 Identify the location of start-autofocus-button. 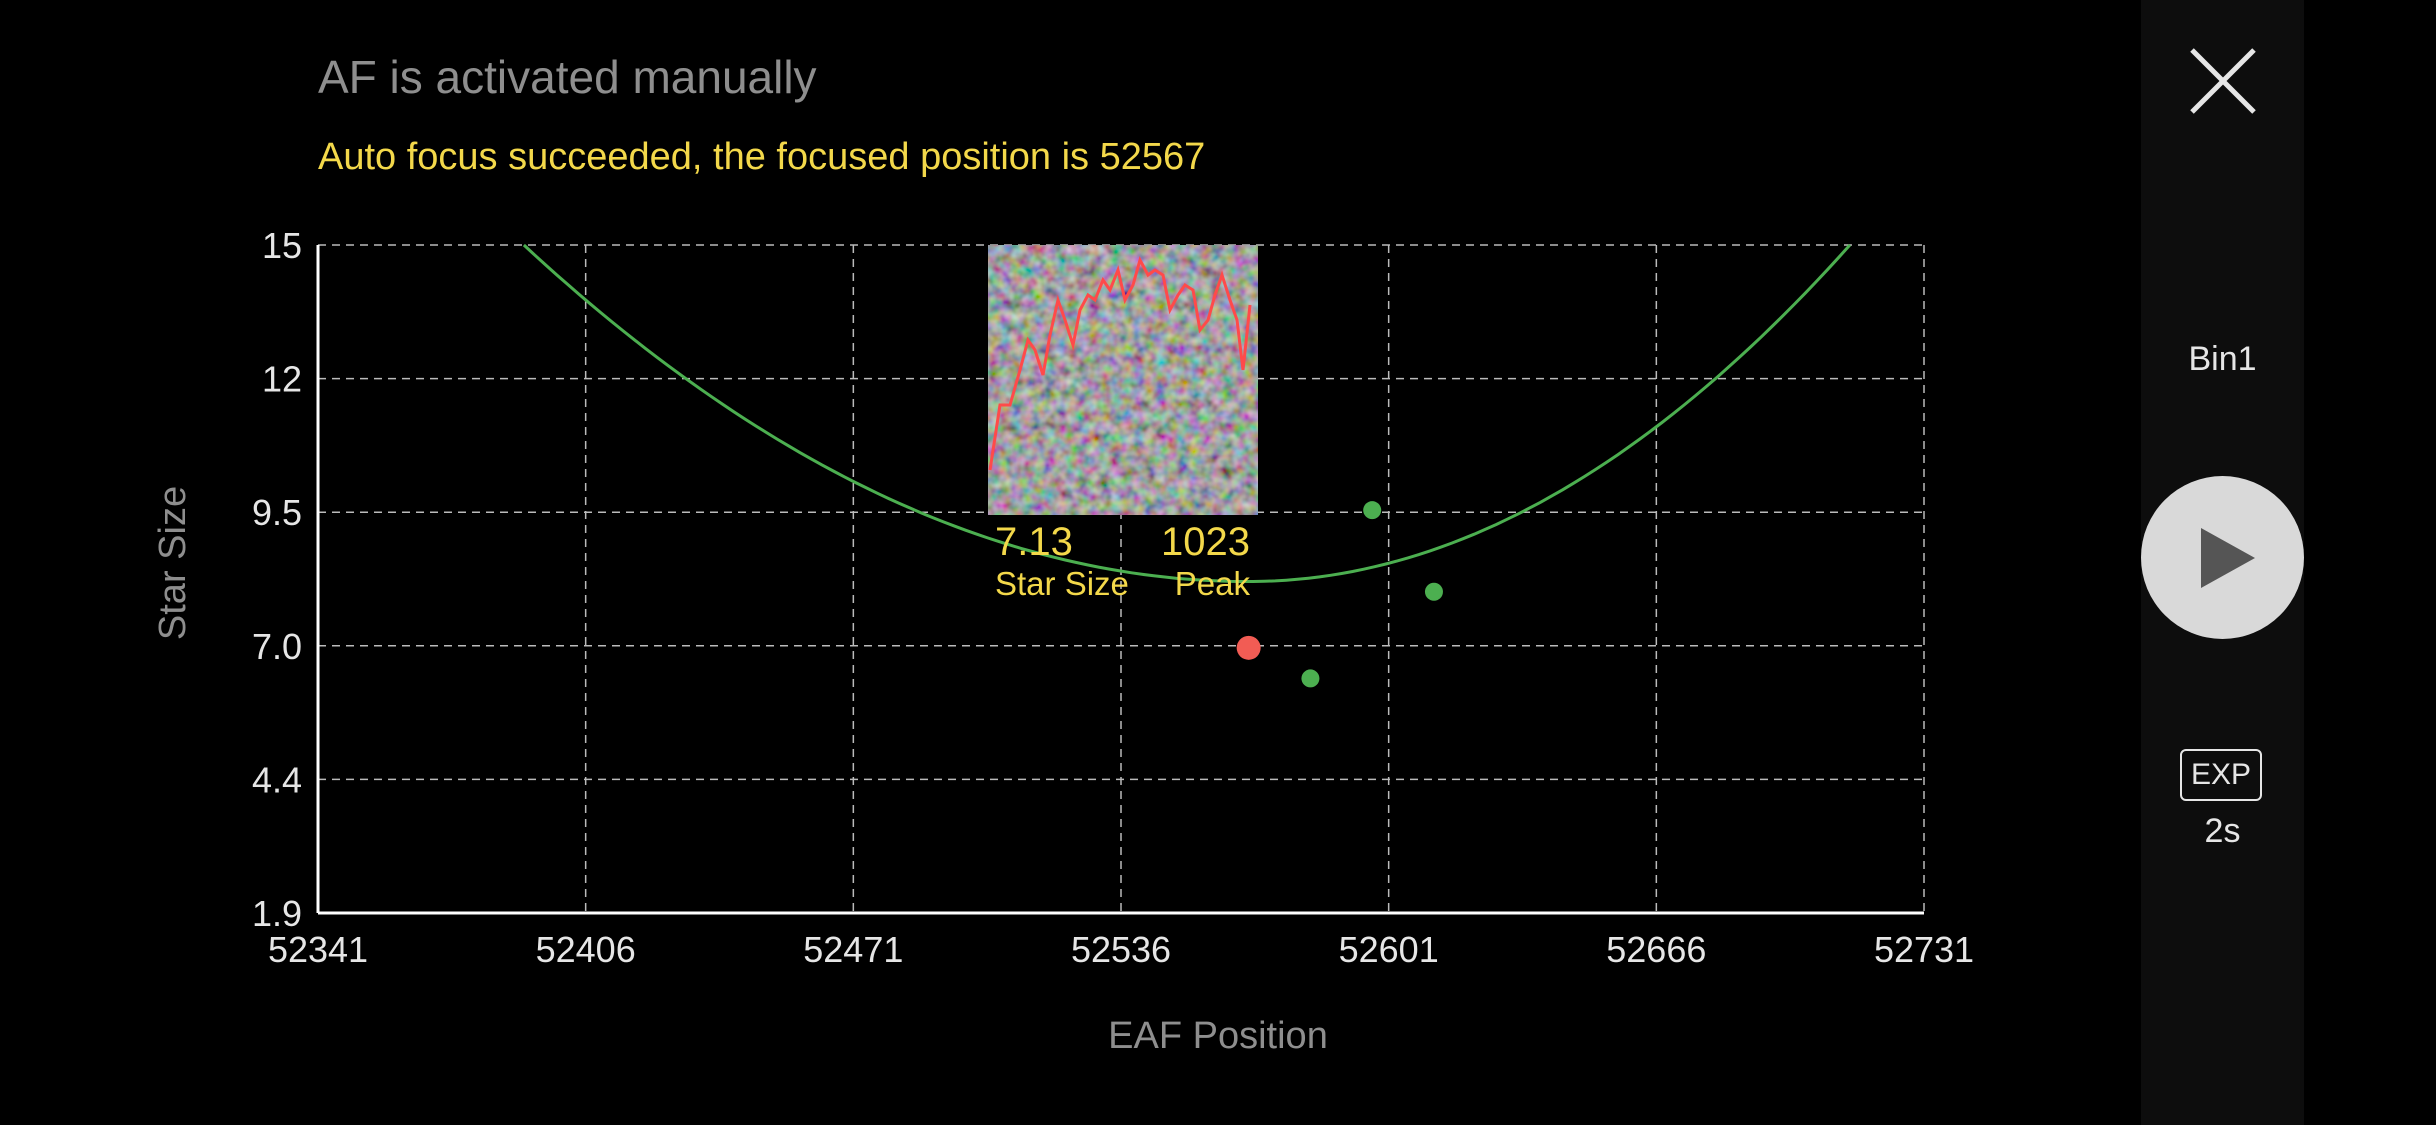
(2222, 557).